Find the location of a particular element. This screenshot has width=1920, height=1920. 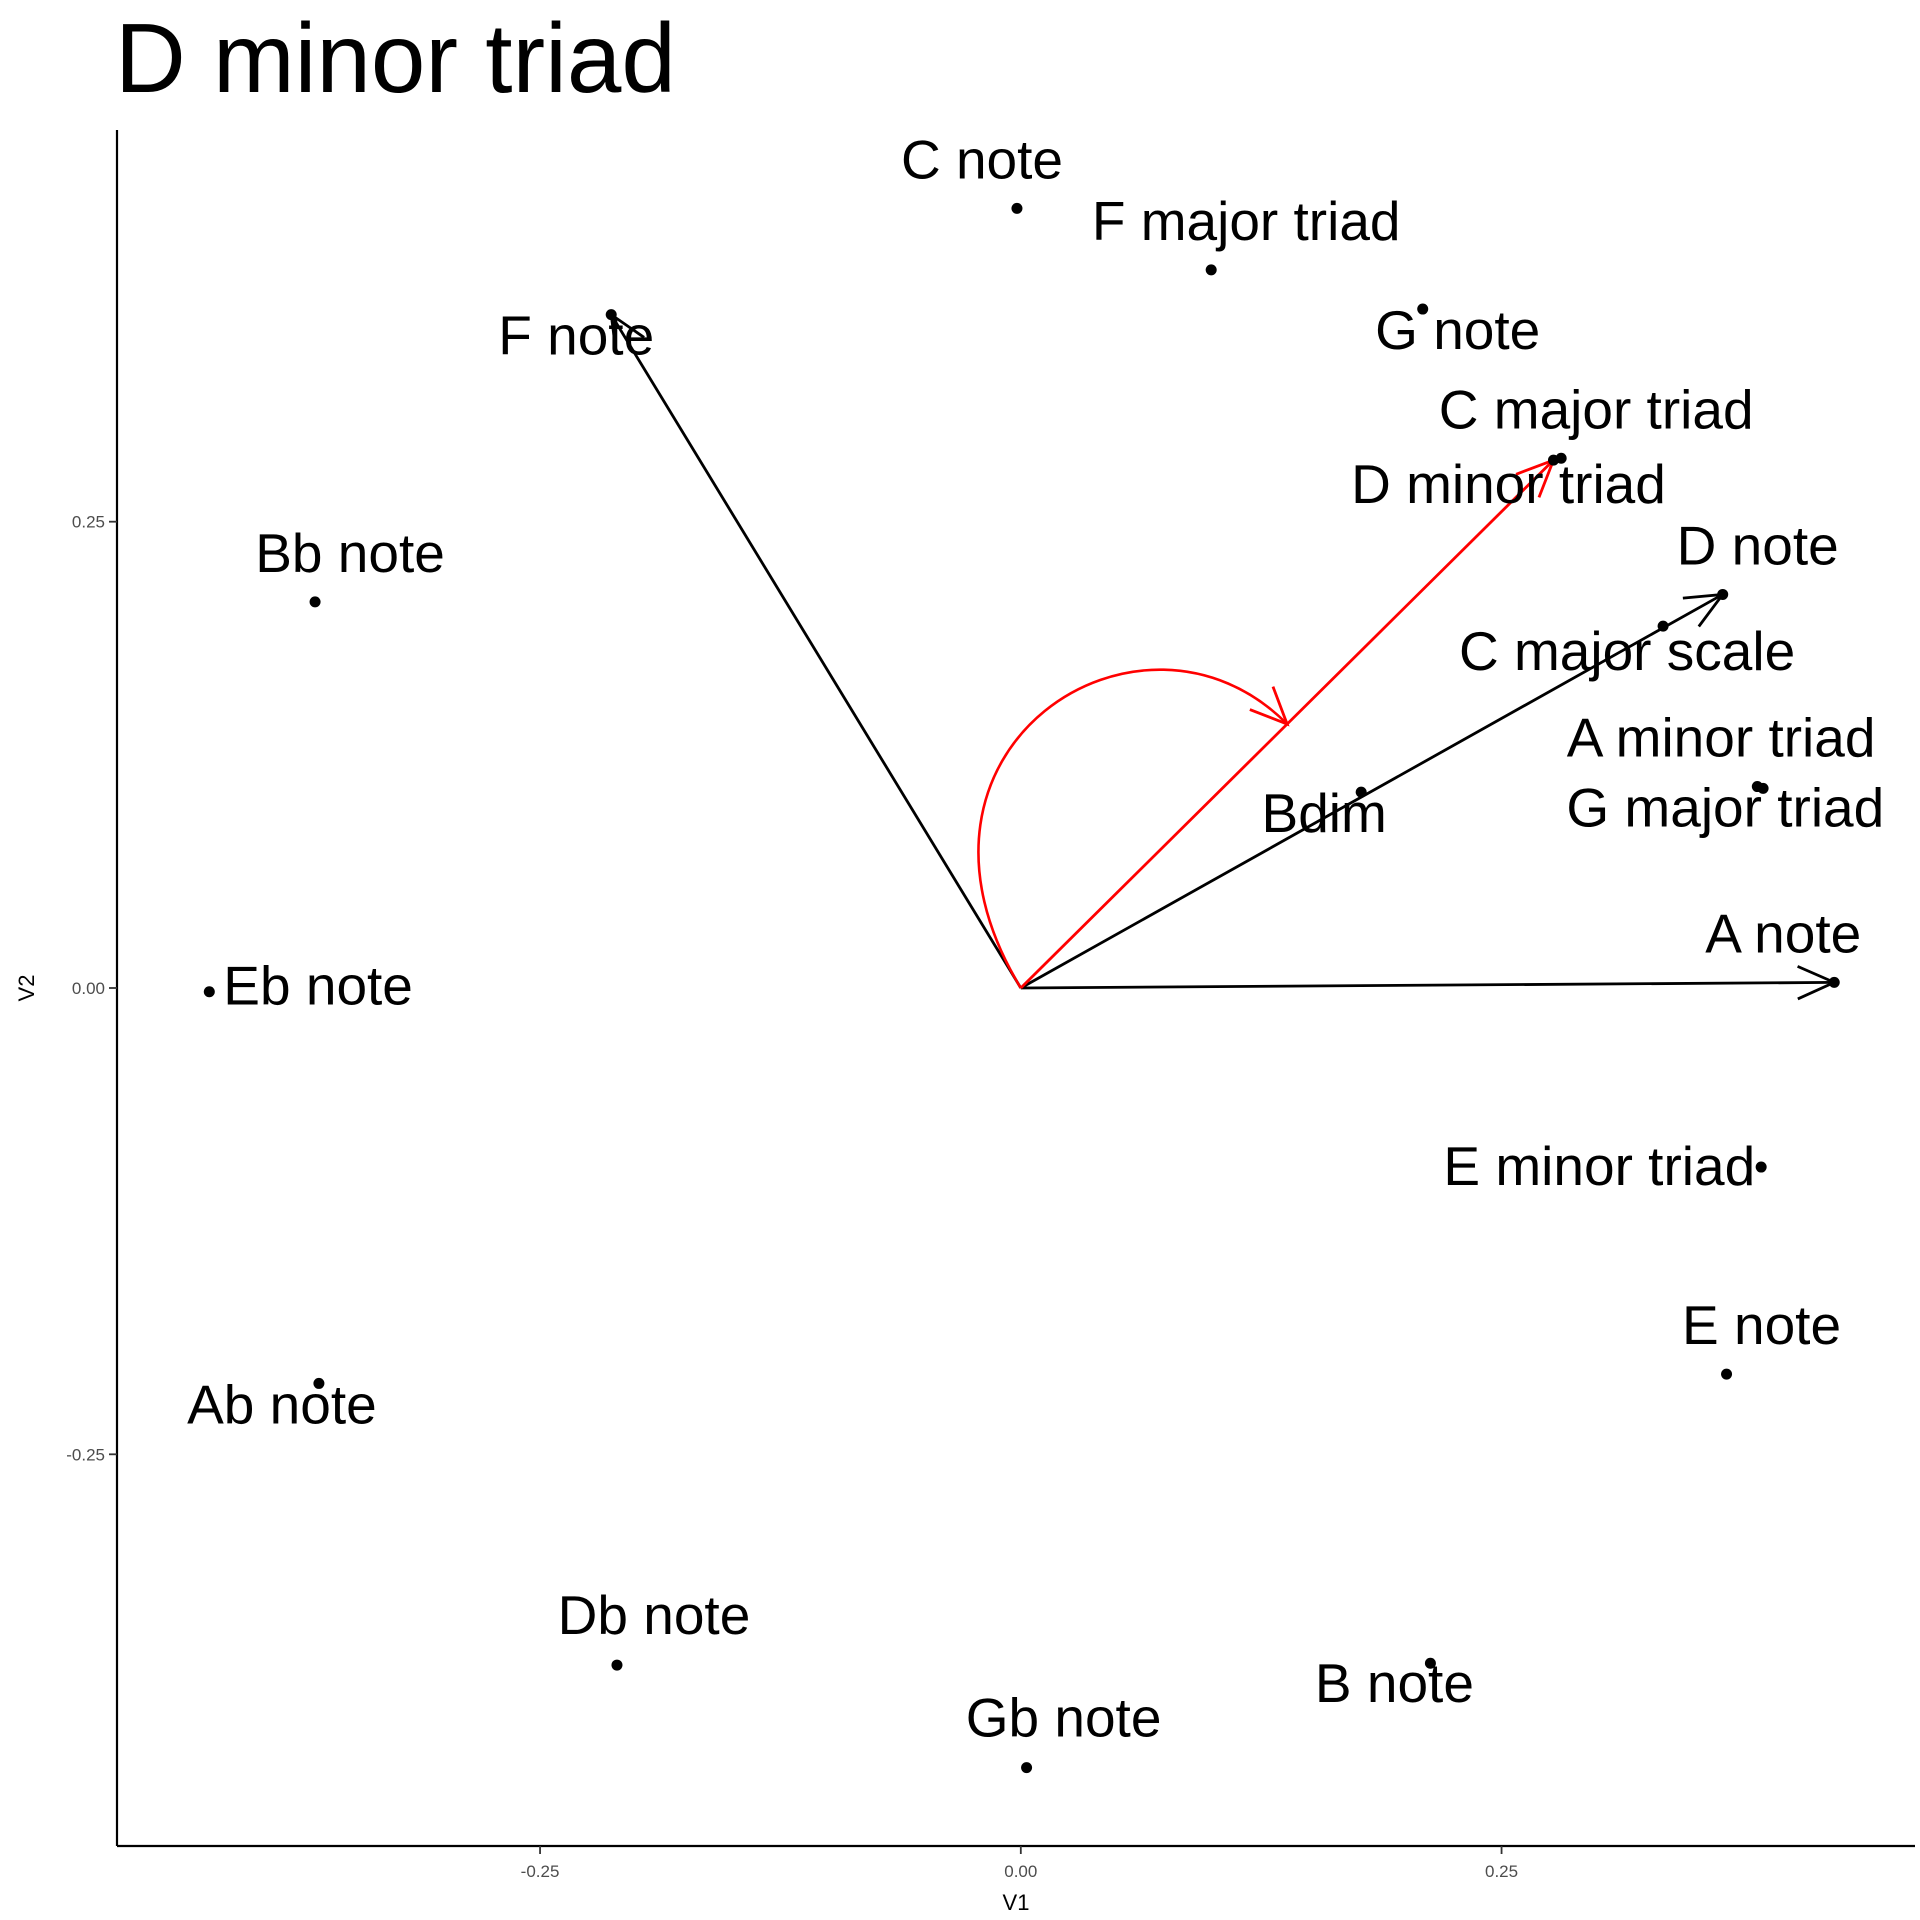

label-d-minor-triad: D minor triad is located at coordinates (1508, 484).